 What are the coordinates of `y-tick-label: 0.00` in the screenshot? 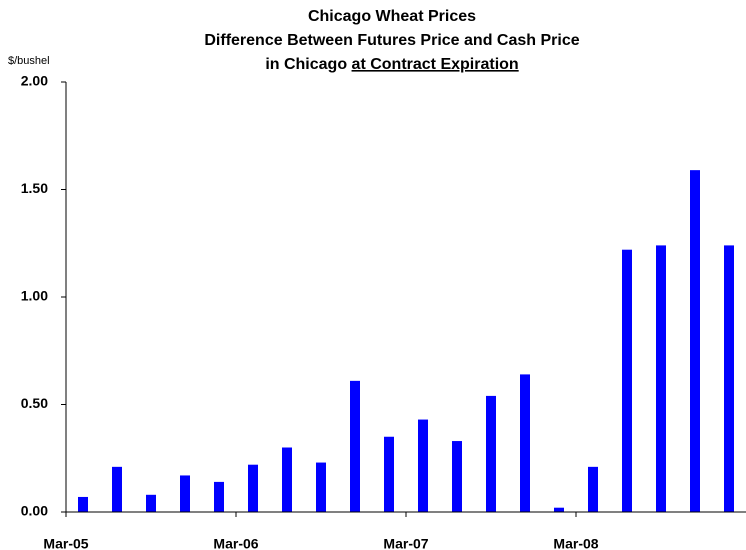 It's located at (34, 511).